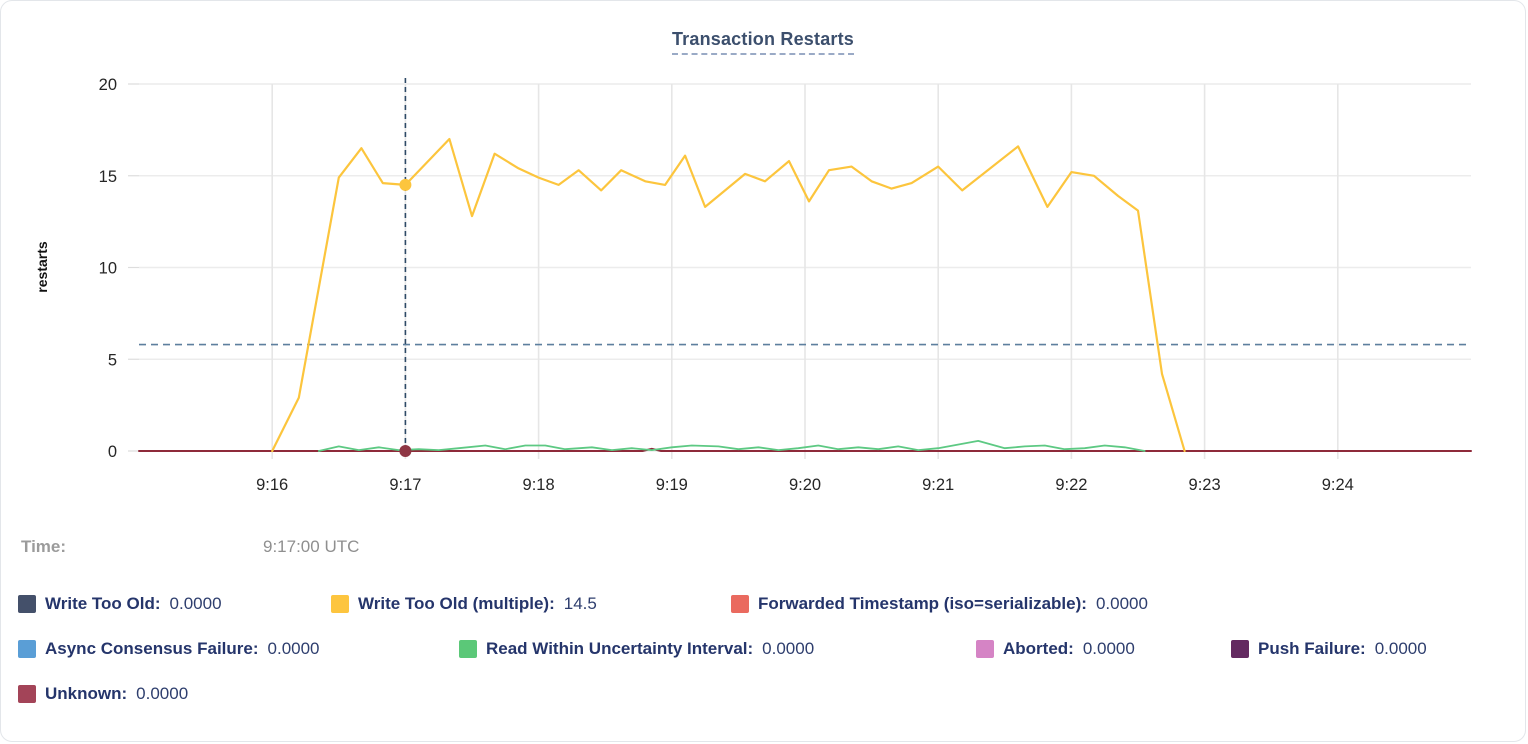 The width and height of the screenshot is (1528, 744). I want to click on legend-item-unknown: Unknown: 0.0000, so click(103, 694).